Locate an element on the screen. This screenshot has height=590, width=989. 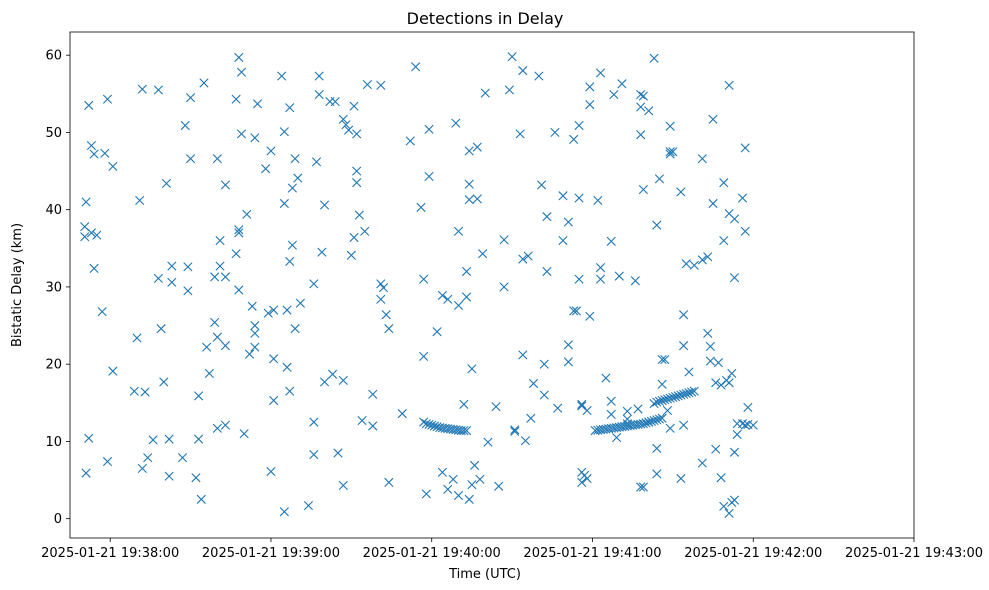
y-tick-label: 40 is located at coordinates (53, 210).